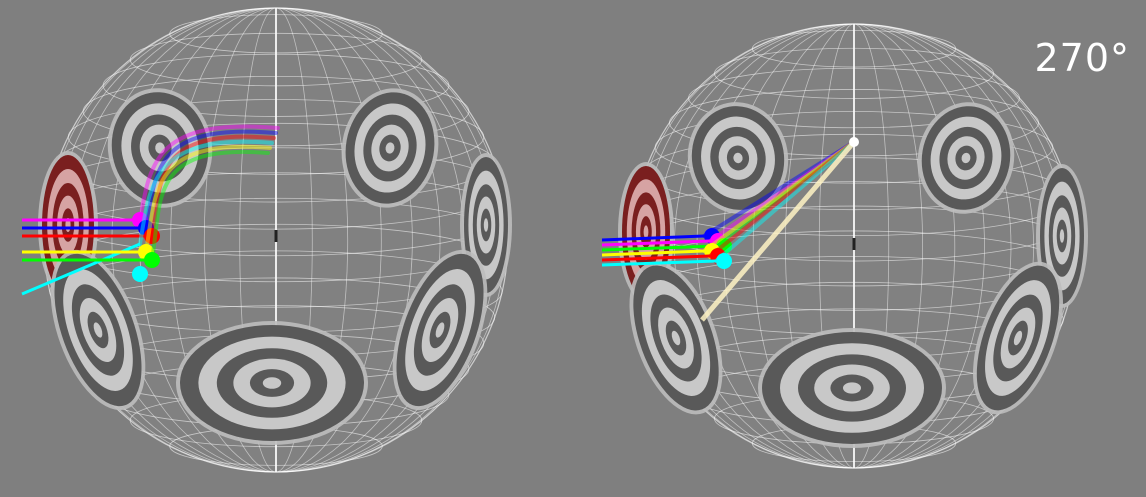 The height and width of the screenshot is (497, 1146). I want to click on trajectory-outlier, so click(778, 231).